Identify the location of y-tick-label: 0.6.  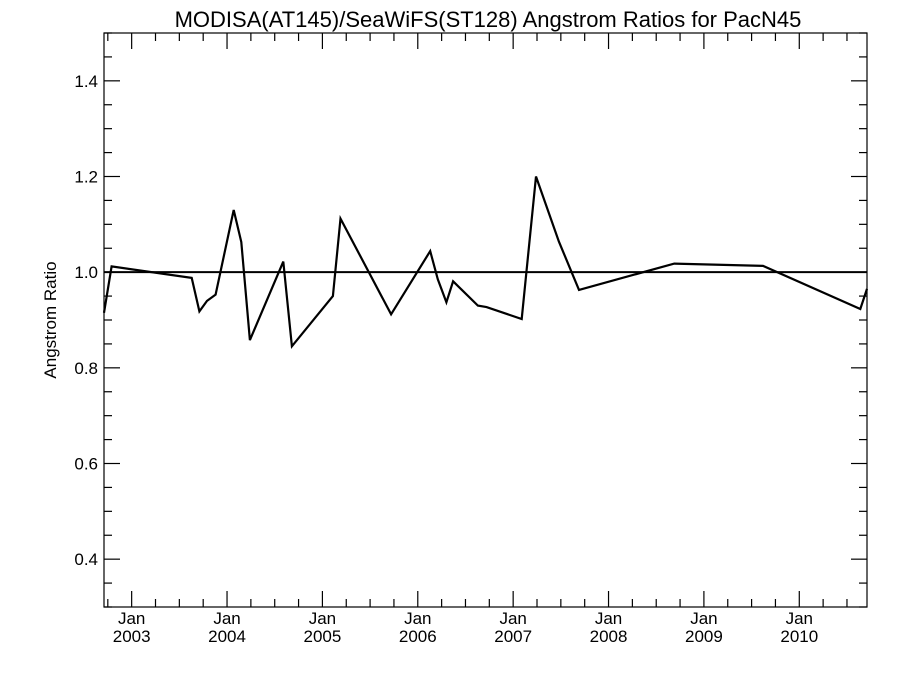
(86, 464).